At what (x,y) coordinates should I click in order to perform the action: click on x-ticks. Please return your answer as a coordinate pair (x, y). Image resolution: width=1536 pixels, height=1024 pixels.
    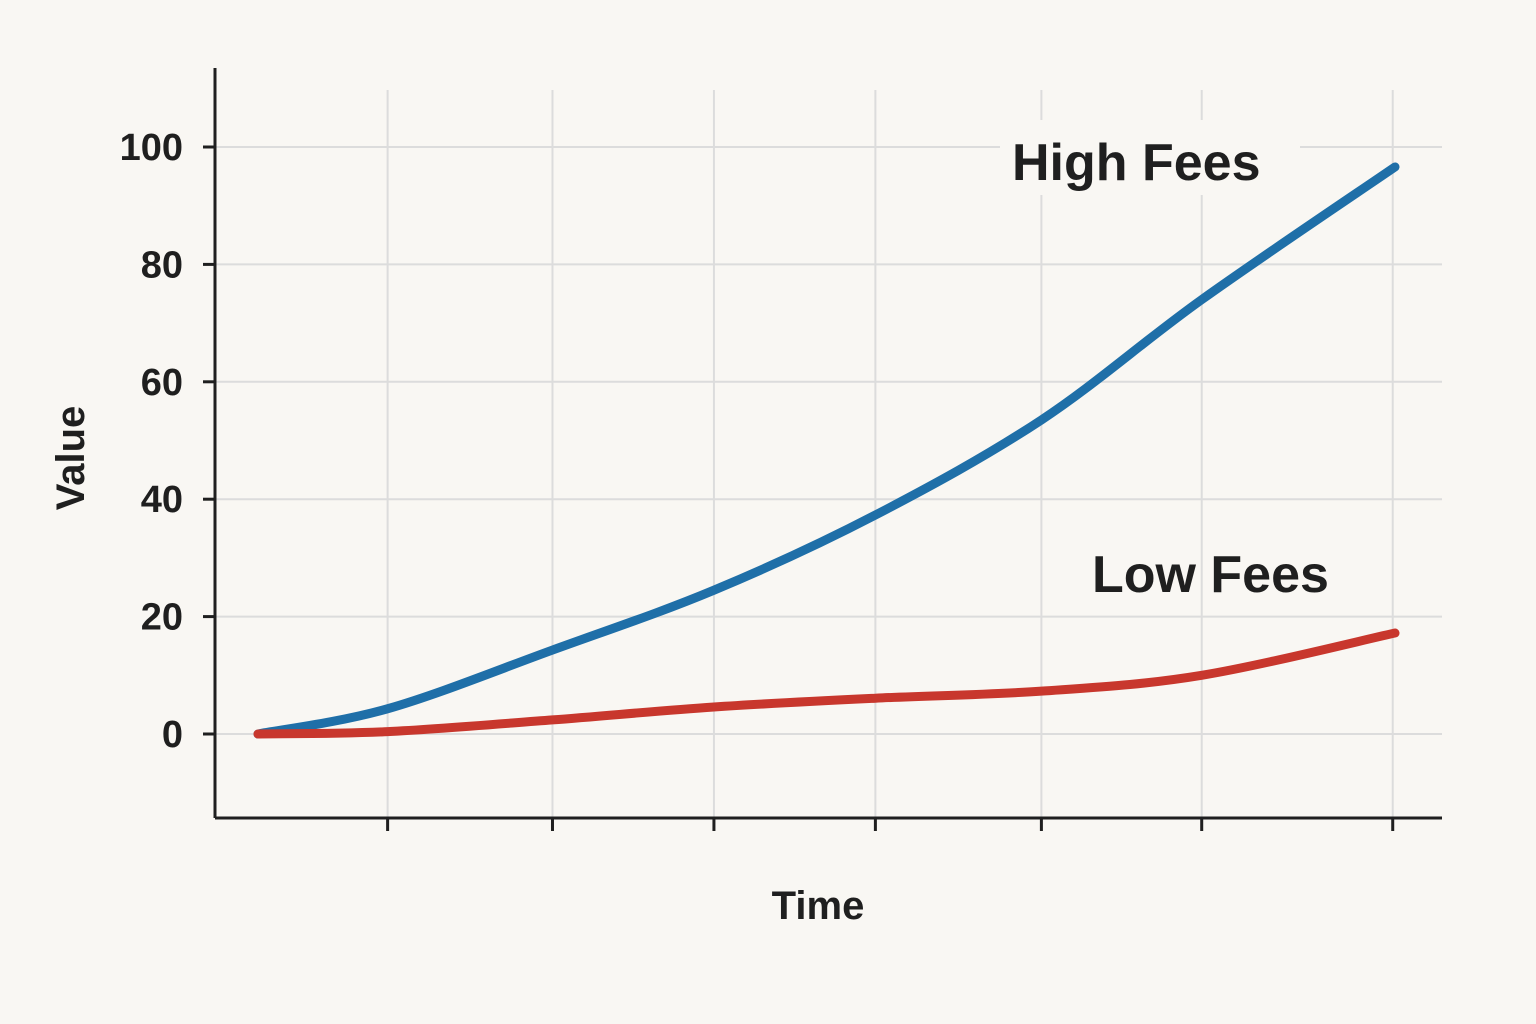
    Looking at the image, I should click on (890, 824).